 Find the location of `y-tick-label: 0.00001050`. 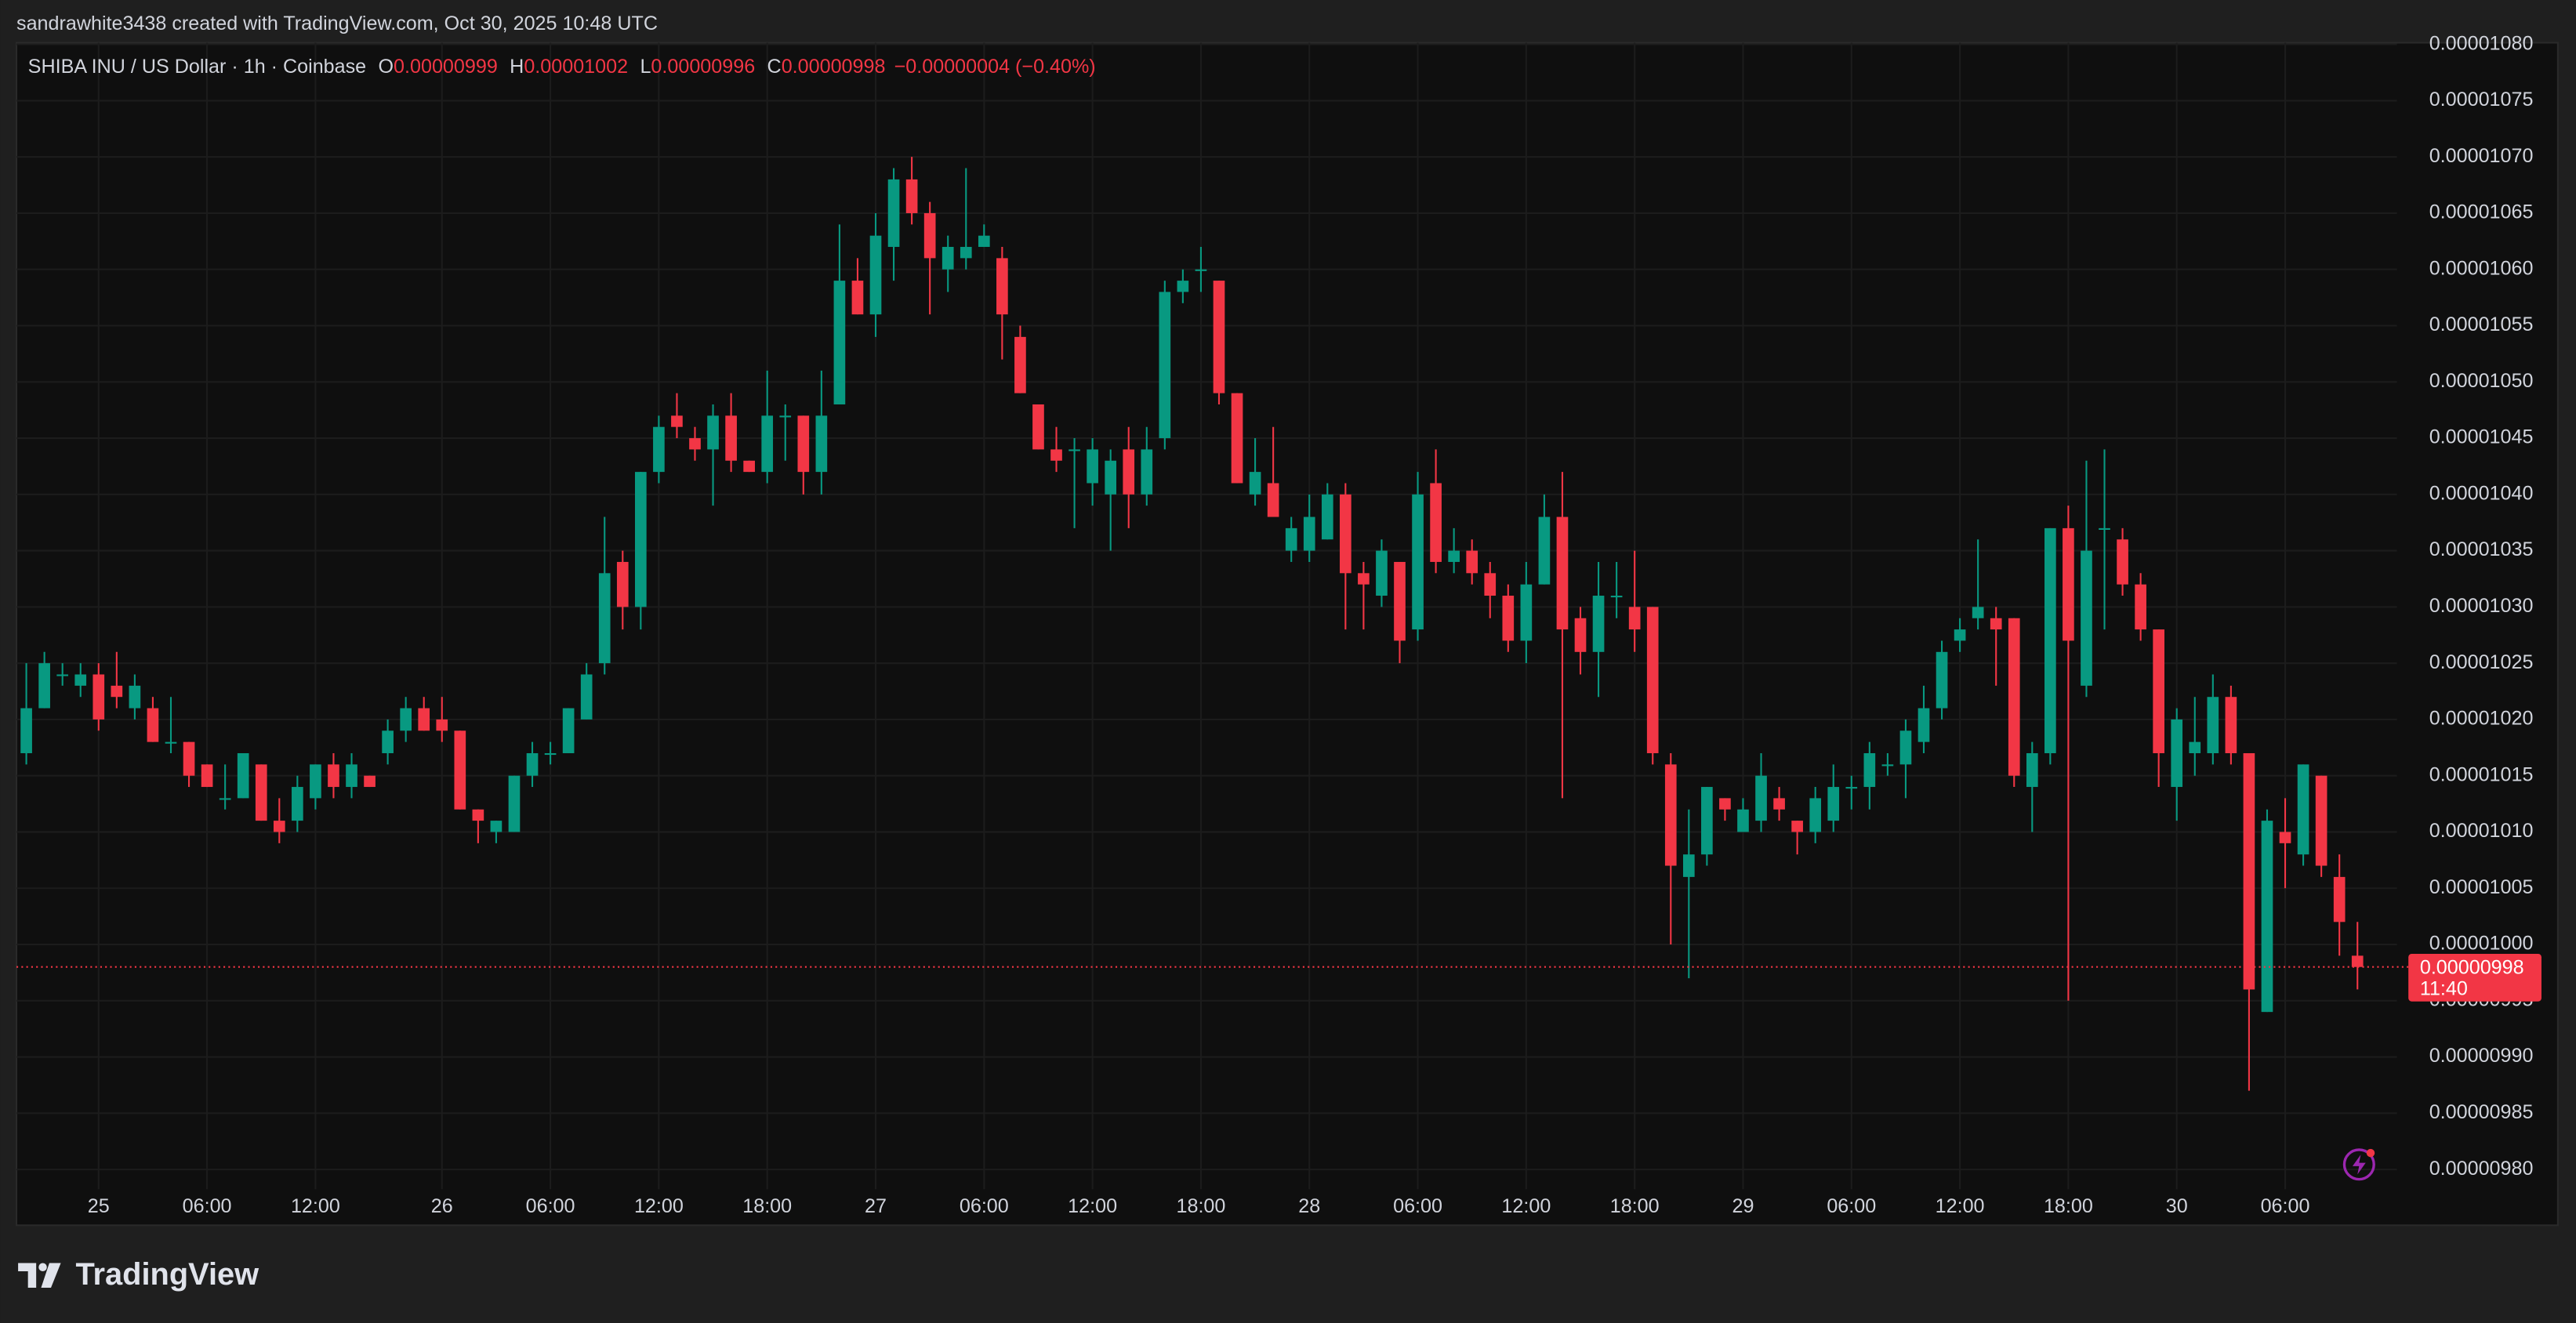

y-tick-label: 0.00001050 is located at coordinates (2481, 381).